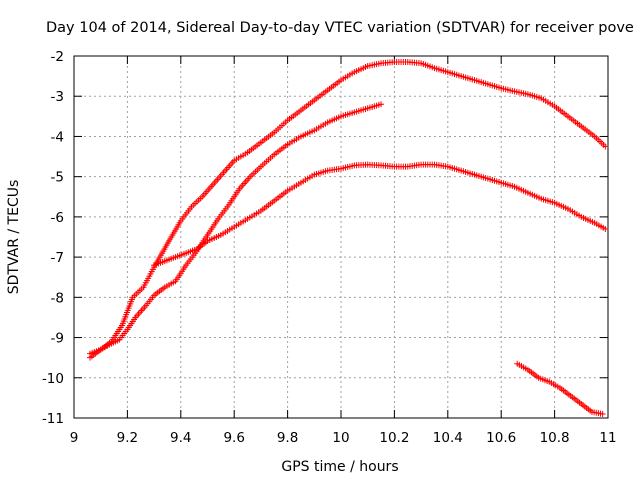 The height and width of the screenshot is (480, 640). What do you see at coordinates (14, 237) in the screenshot?
I see `y-axis-label: SDTVAR / TECUs` at bounding box center [14, 237].